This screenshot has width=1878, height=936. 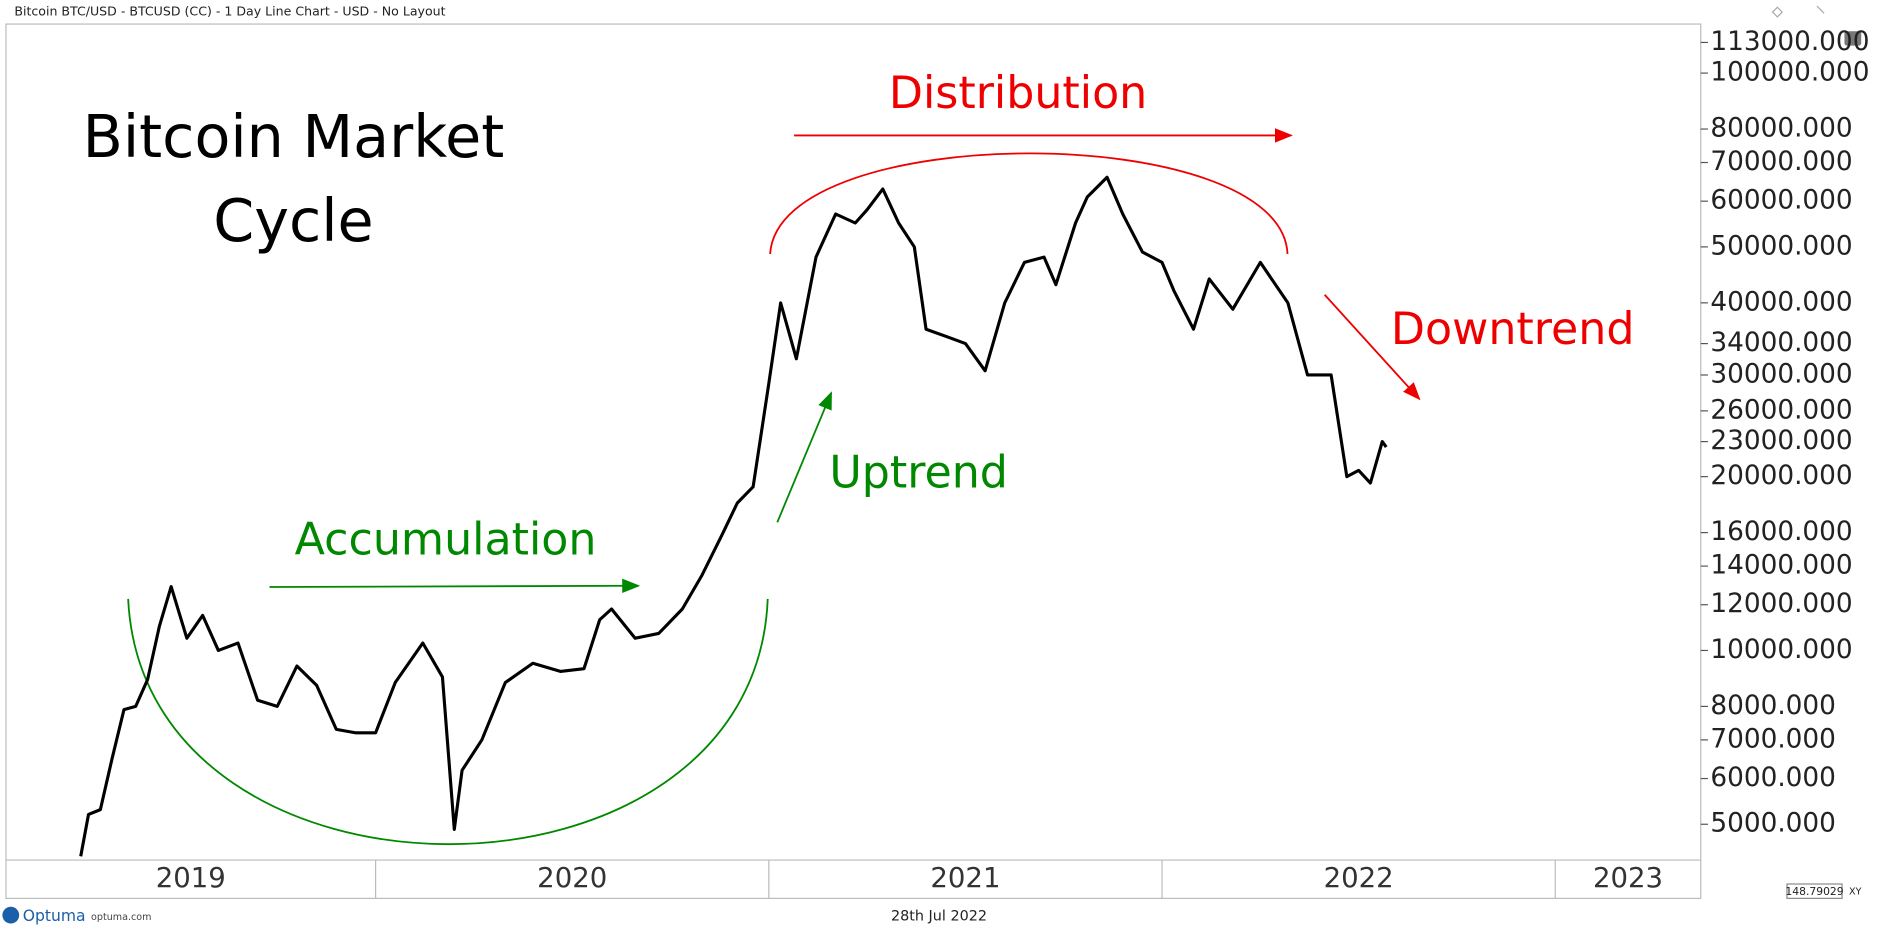 What do you see at coordinates (1789, 73) in the screenshot?
I see `y-tick-label: 100000.000` at bounding box center [1789, 73].